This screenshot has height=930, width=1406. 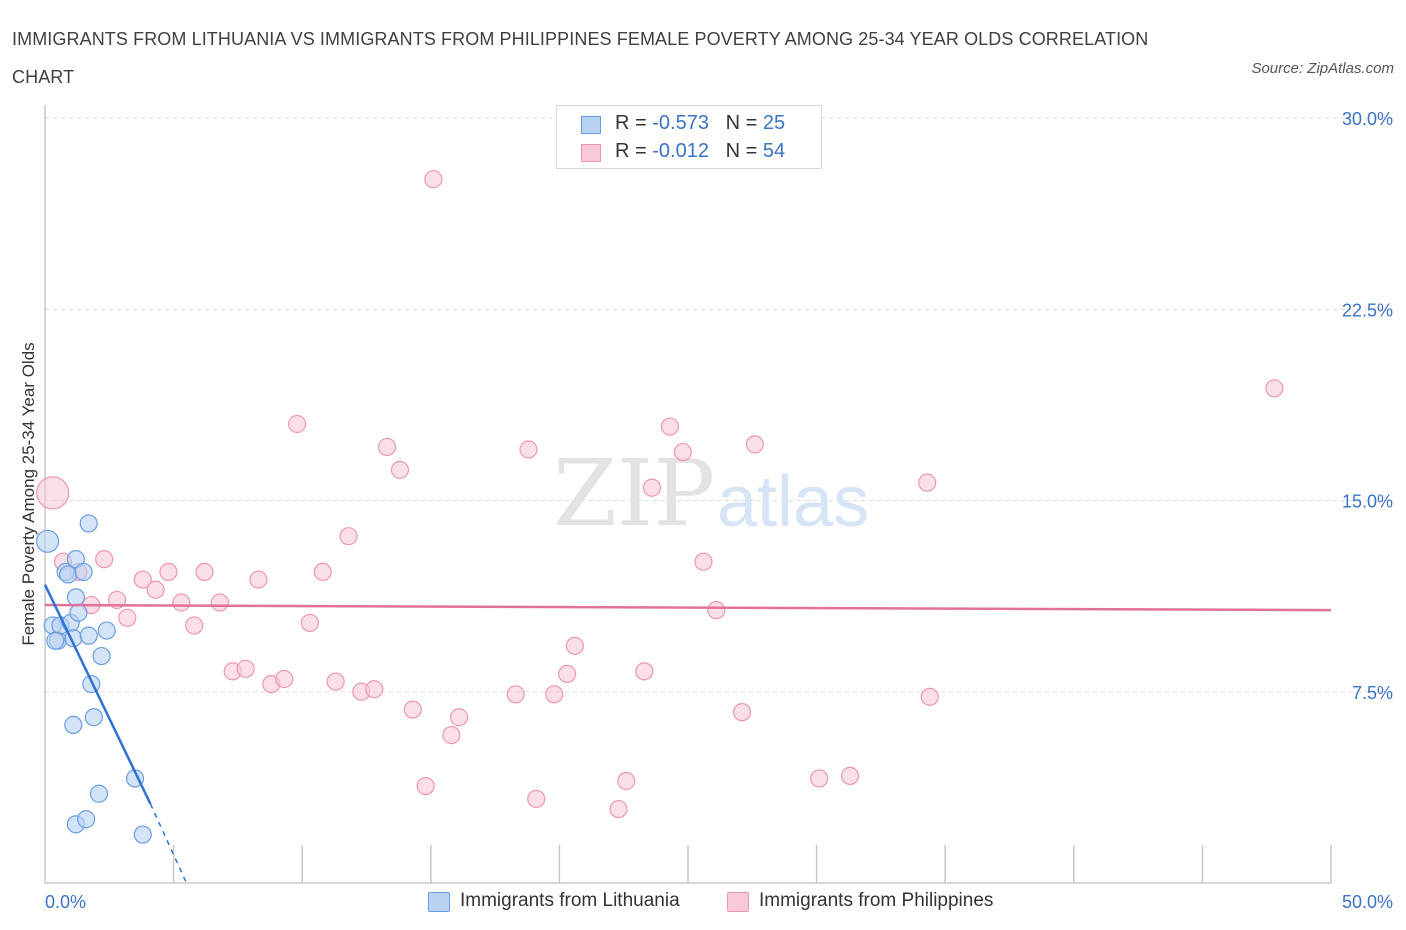 What do you see at coordinates (1372, 693) in the screenshot?
I see `y-tick-label: 7.5%` at bounding box center [1372, 693].